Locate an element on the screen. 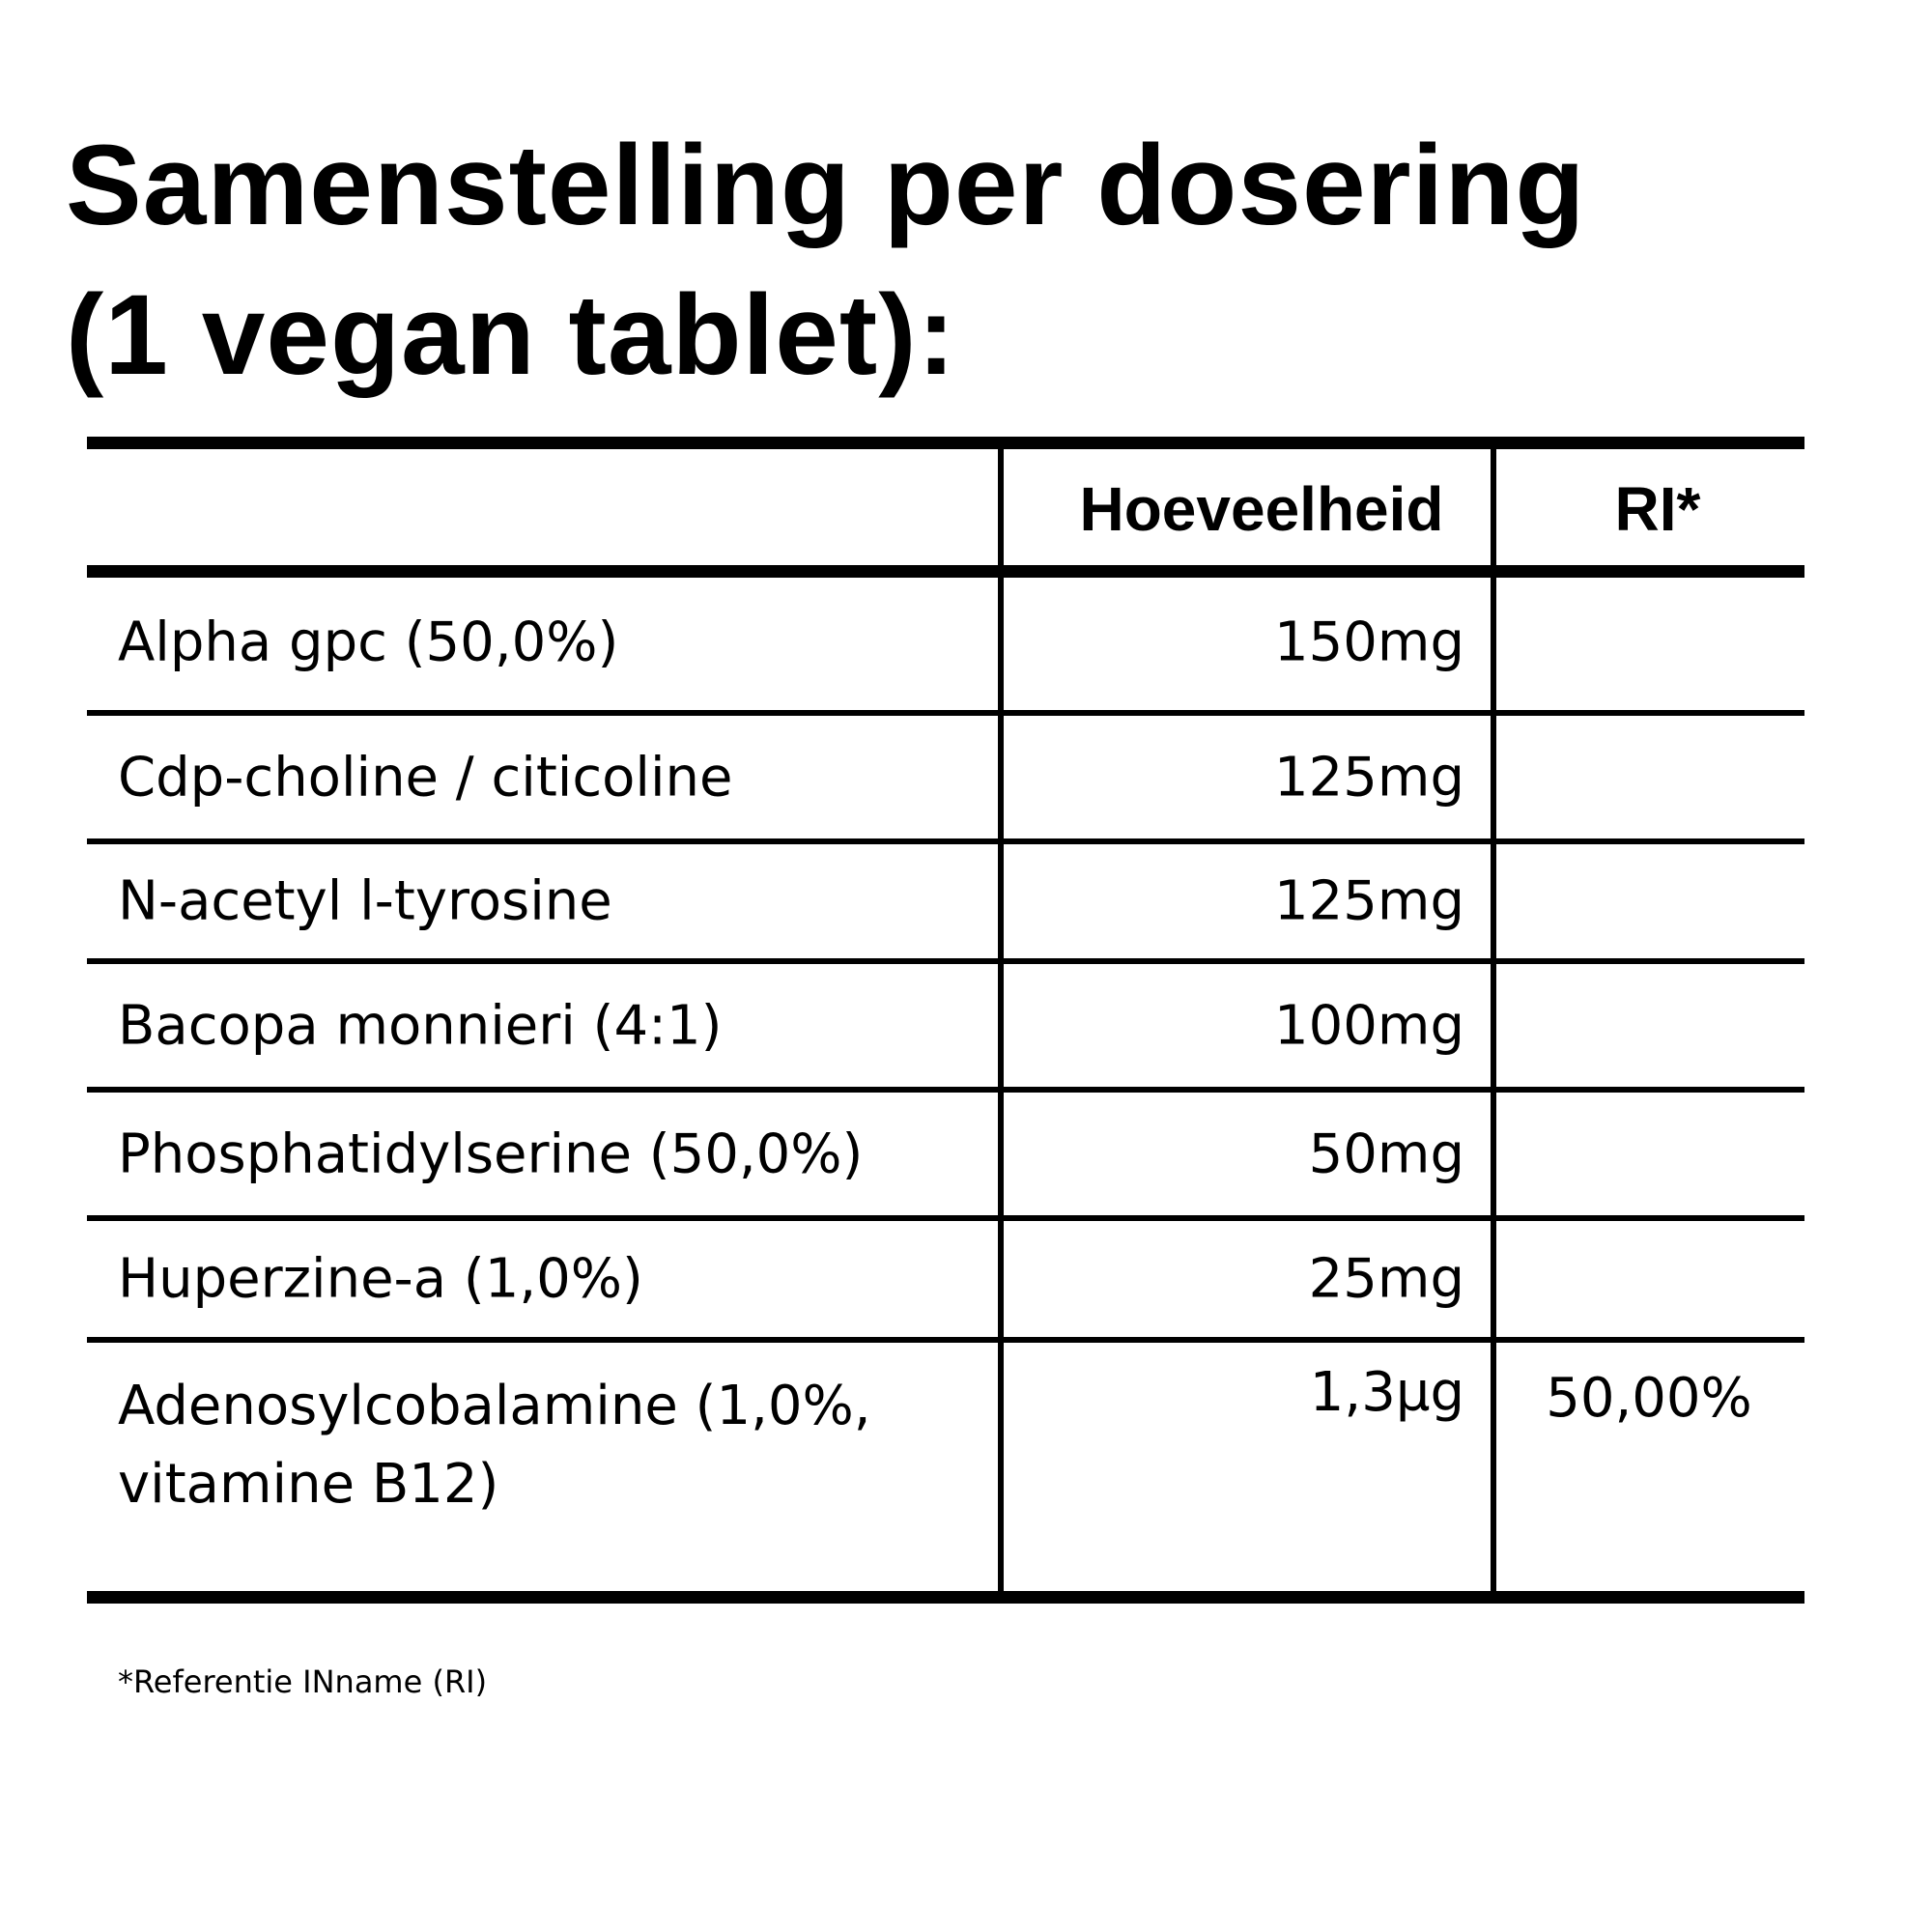 This screenshot has width=1932, height=1932. ingredient: N-acetyl l-tyrosine is located at coordinates (365, 901).